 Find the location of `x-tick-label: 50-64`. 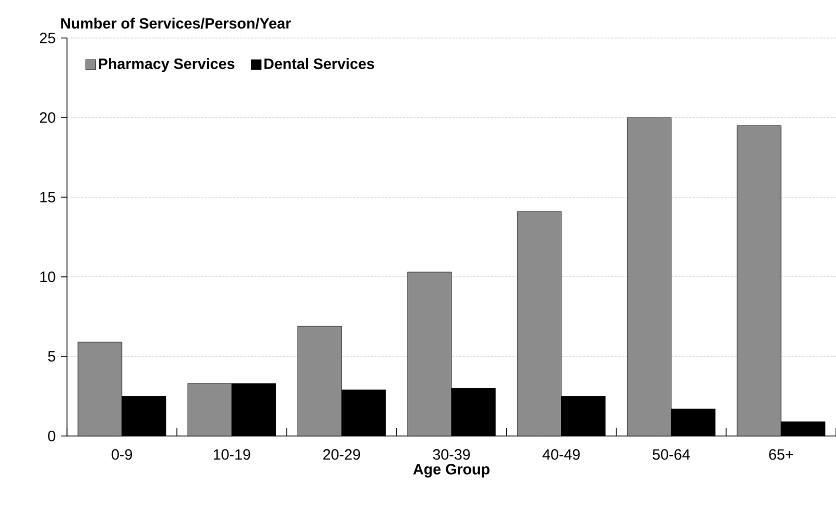

x-tick-label: 50-64 is located at coordinates (671, 454).